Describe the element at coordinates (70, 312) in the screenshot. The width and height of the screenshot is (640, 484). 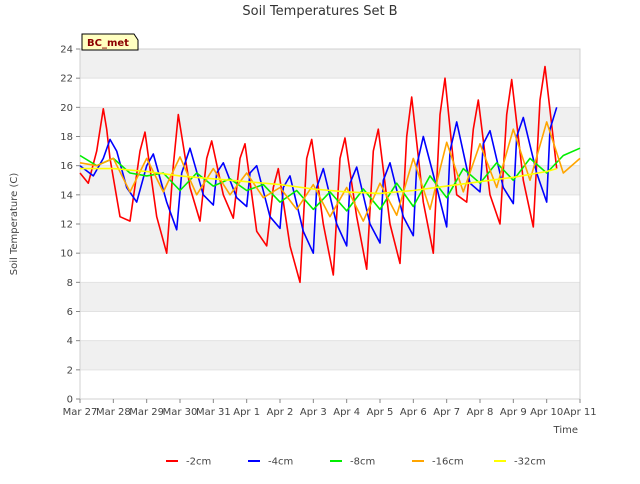
I see `y-tick-label: 6` at that location.